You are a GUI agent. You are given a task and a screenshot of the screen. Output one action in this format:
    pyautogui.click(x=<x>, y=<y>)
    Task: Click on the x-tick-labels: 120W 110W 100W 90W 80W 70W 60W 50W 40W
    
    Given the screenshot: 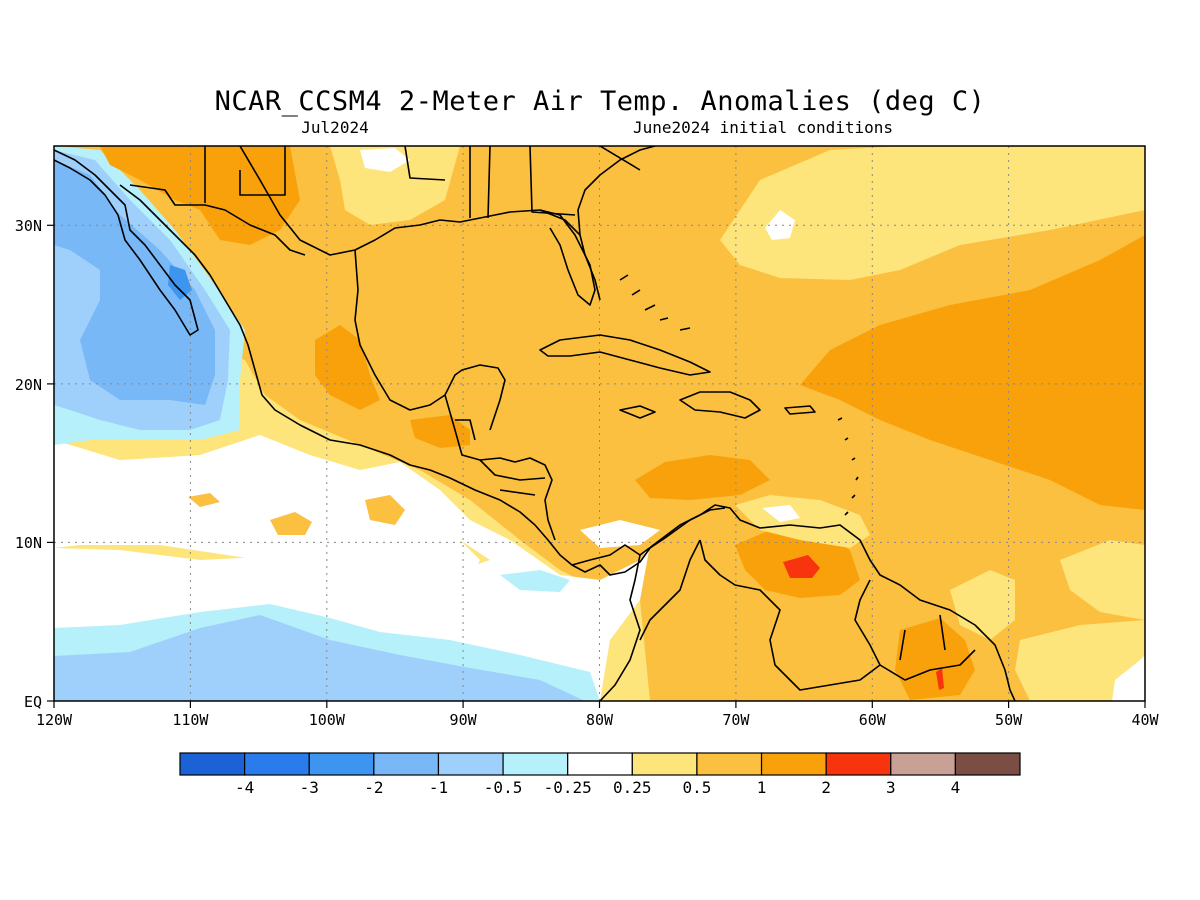 What is the action you would take?
    pyautogui.click(x=598, y=720)
    